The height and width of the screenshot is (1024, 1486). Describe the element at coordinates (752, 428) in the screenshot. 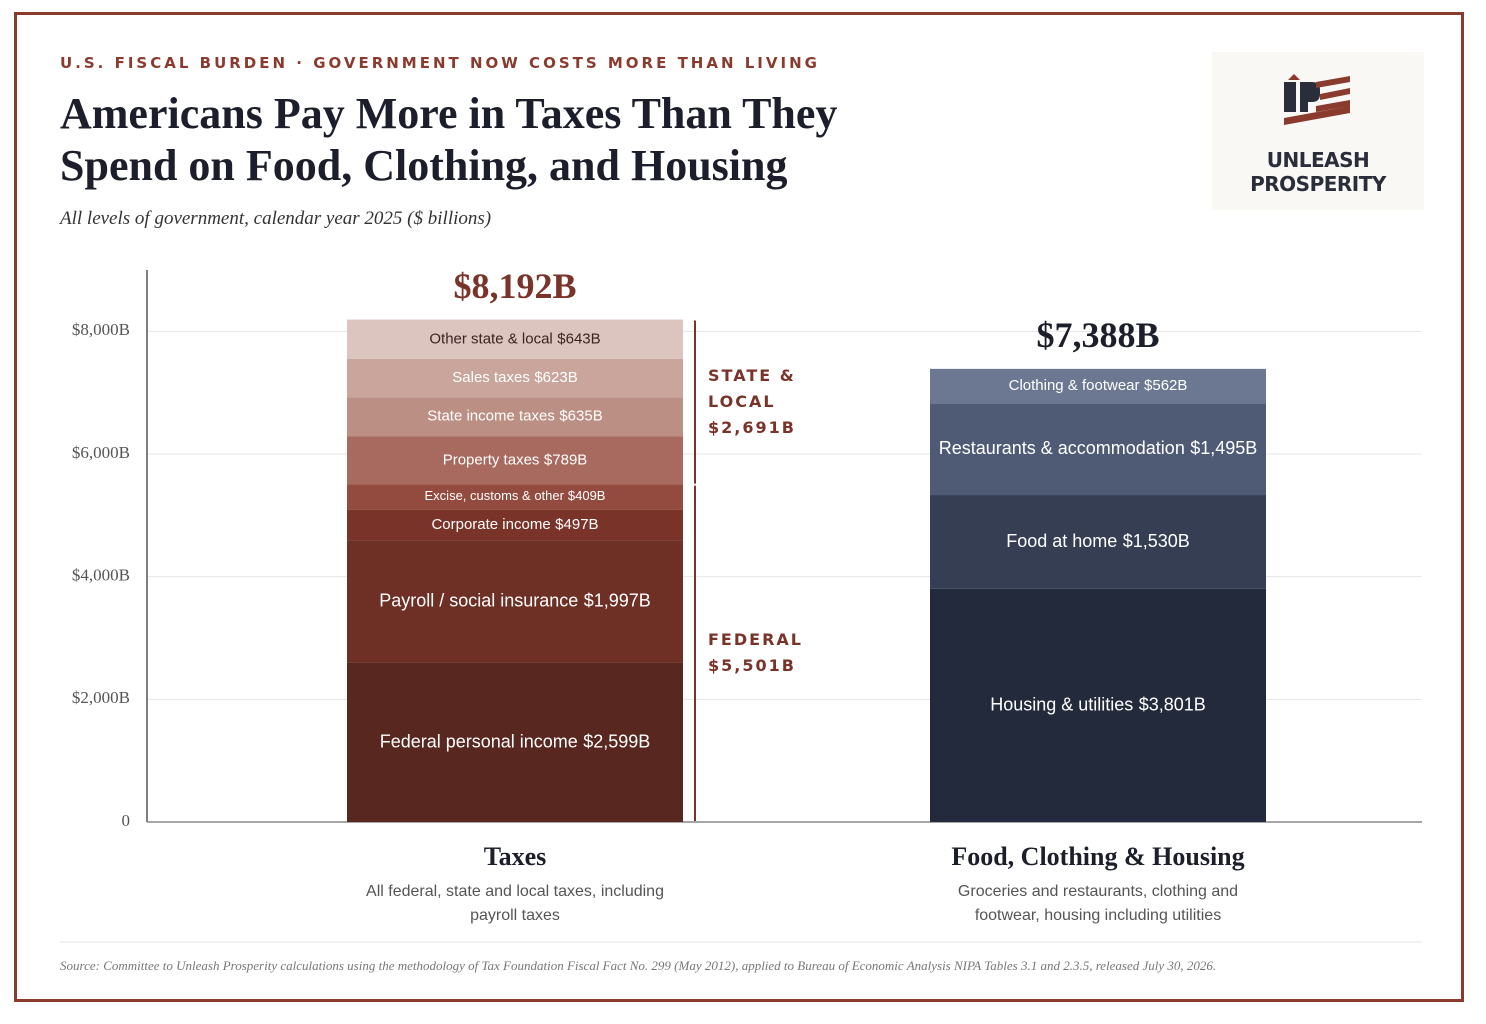

I see `group-value: $2,691B` at that location.